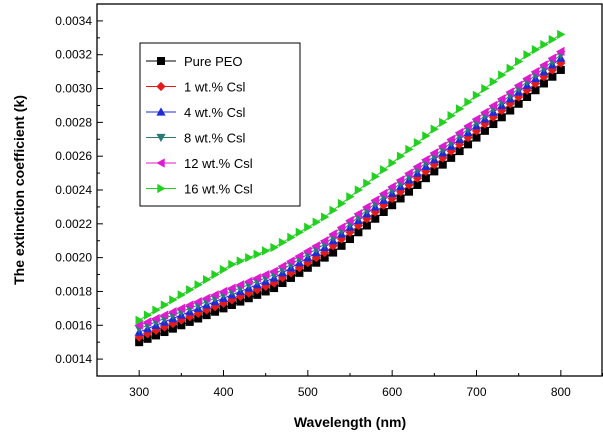  What do you see at coordinates (73, 89) in the screenshot?
I see `y-tick-label: 0.0030` at bounding box center [73, 89].